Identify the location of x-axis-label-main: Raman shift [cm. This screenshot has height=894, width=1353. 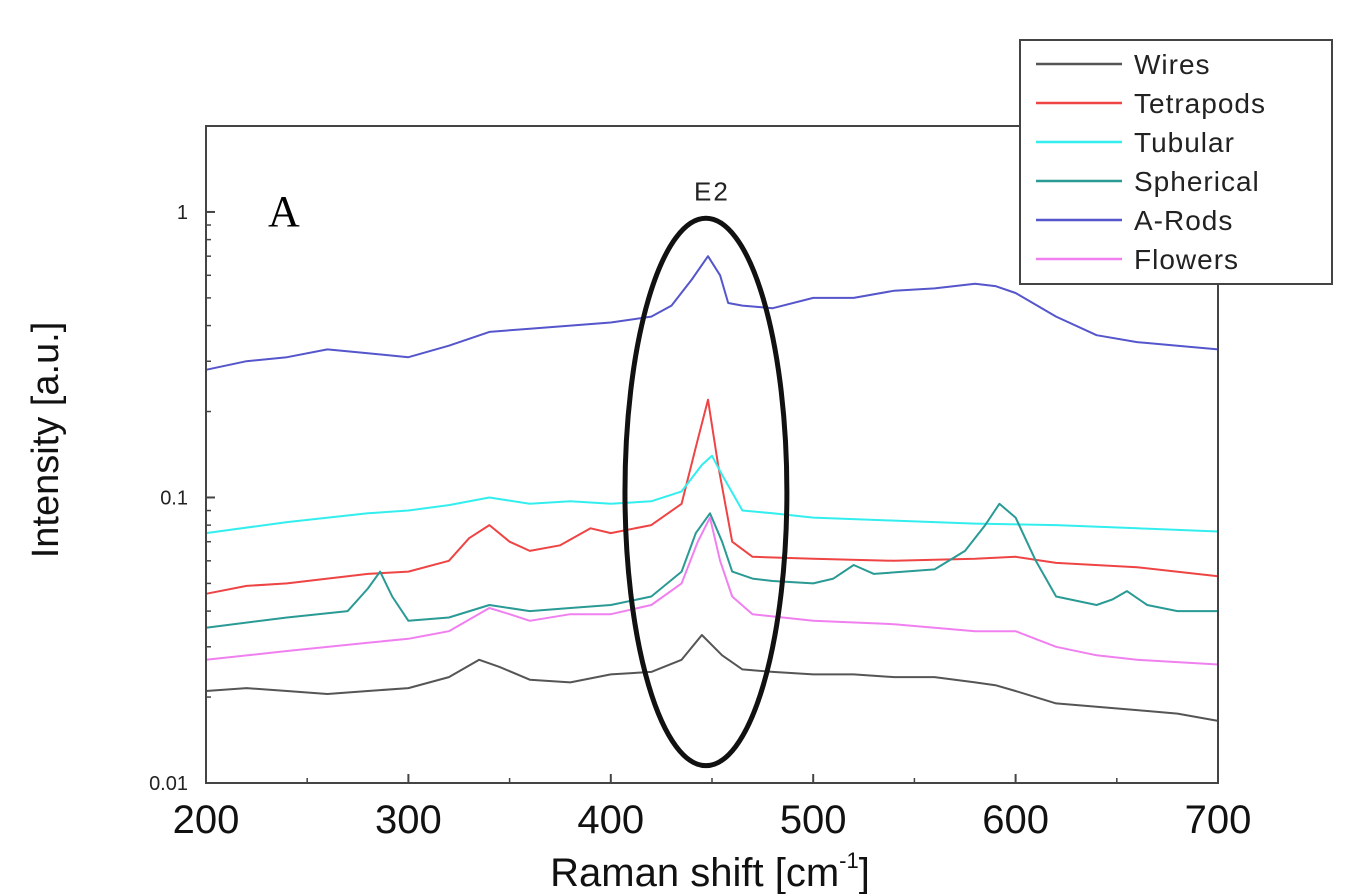
(694, 872).